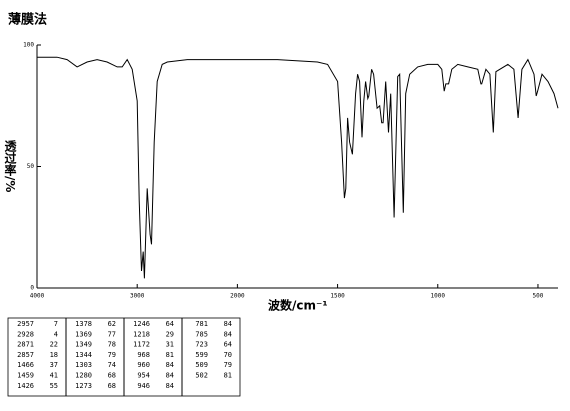  What do you see at coordinates (54, 345) in the screenshot?
I see `peak-transmittance: 22` at bounding box center [54, 345].